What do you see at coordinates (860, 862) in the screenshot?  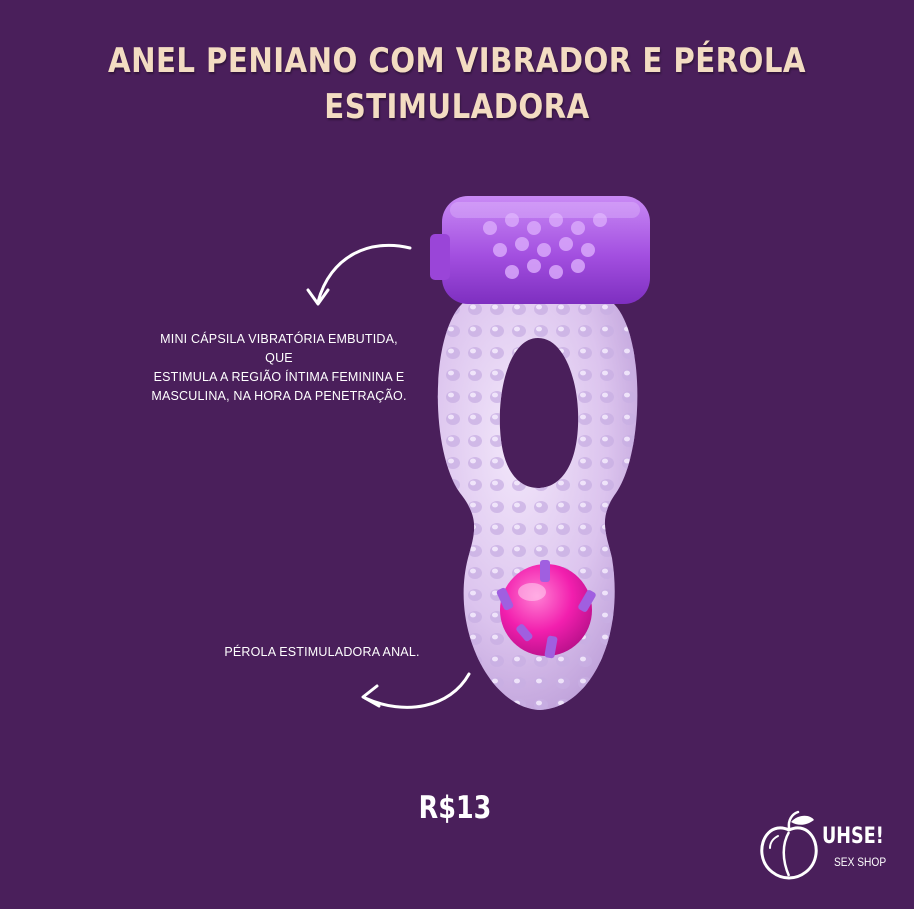 I see `brand-tagline: SEX SHOP` at bounding box center [860, 862].